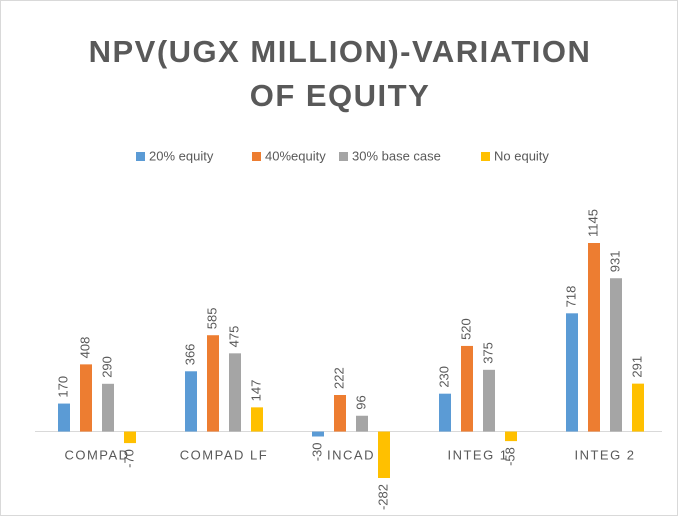 This screenshot has width=678, height=516. What do you see at coordinates (614, 262) in the screenshot?
I see `data-label: 931` at bounding box center [614, 262].